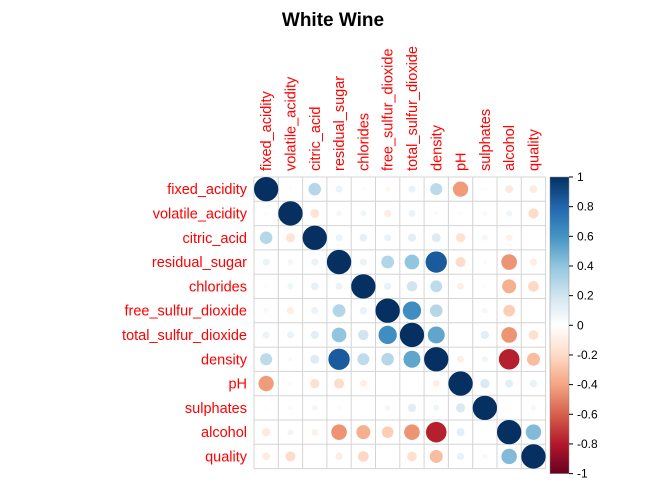 The width and height of the screenshot is (672, 480). What do you see at coordinates (485, 408) in the screenshot?
I see `corr-circle-sulphates-sulphates` at bounding box center [485, 408].